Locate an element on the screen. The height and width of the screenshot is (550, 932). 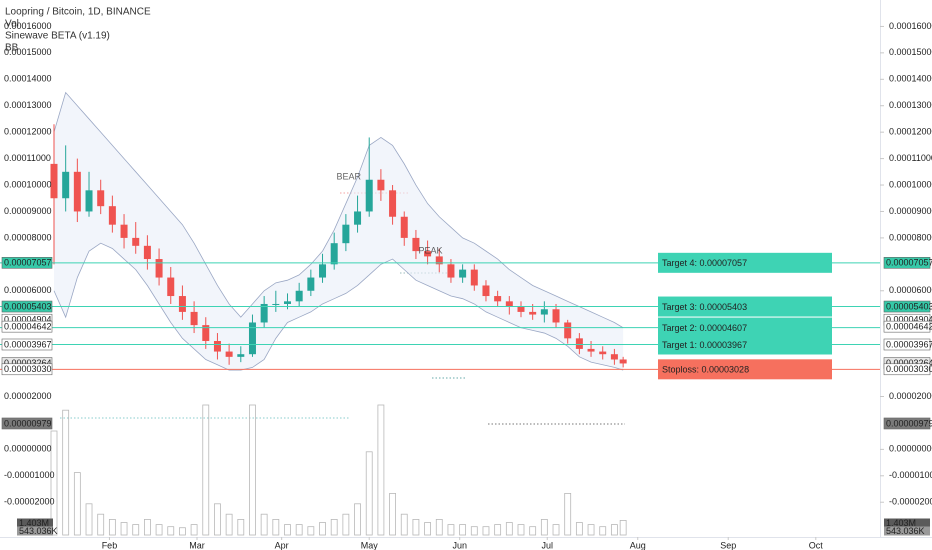
price-marker-label: 0.00005403 is located at coordinates (28, 306).